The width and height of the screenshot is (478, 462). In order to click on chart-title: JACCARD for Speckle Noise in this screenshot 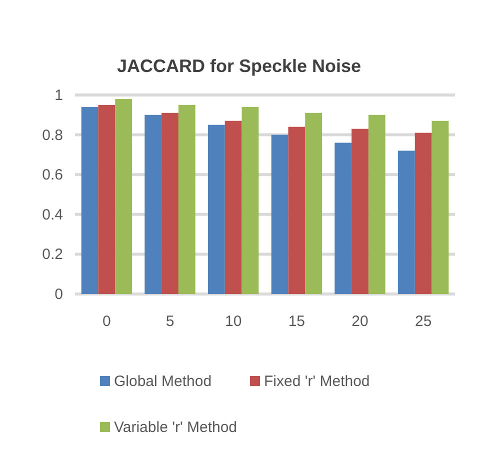, I will do `click(239, 66)`.